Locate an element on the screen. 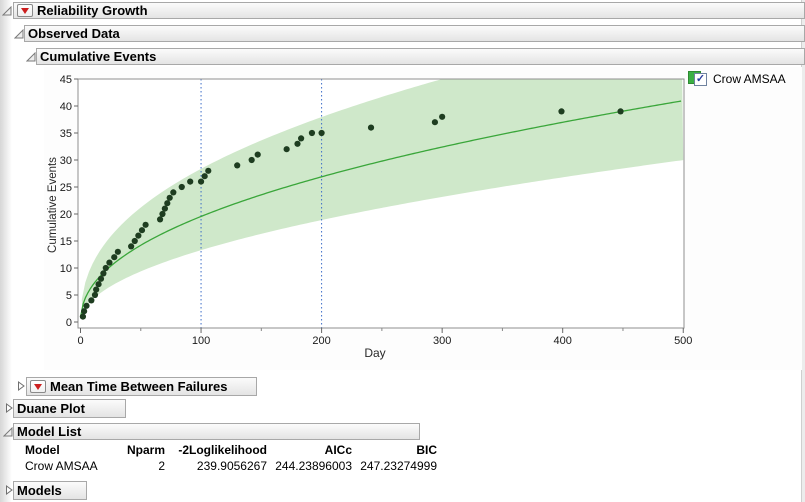  section-header-model-list: Model List is located at coordinates (216, 431).